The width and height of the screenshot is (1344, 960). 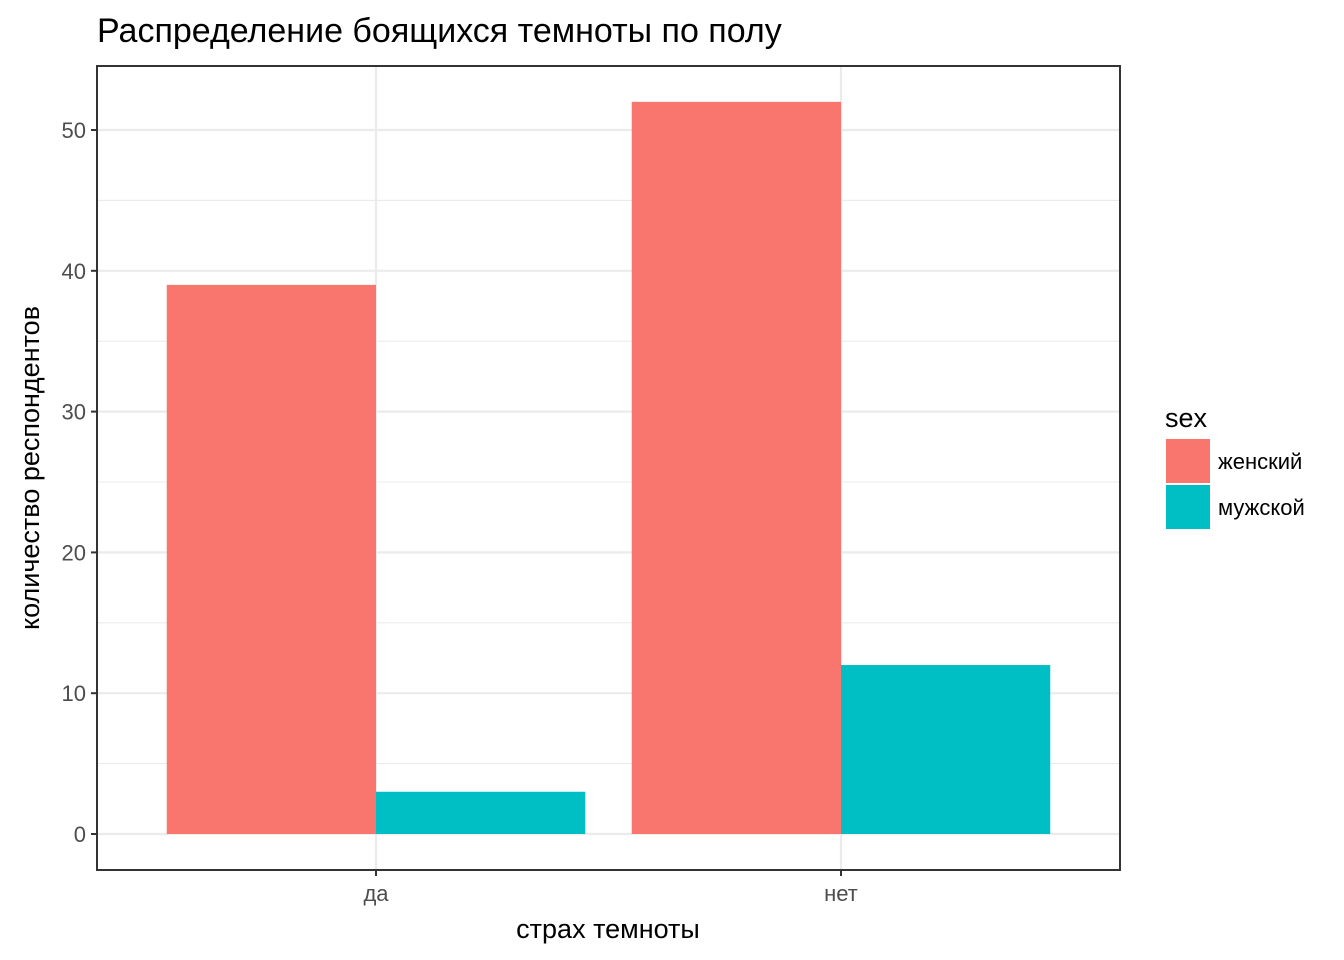 What do you see at coordinates (841, 893) in the screenshot?
I see `x-tick-label: нет` at bounding box center [841, 893].